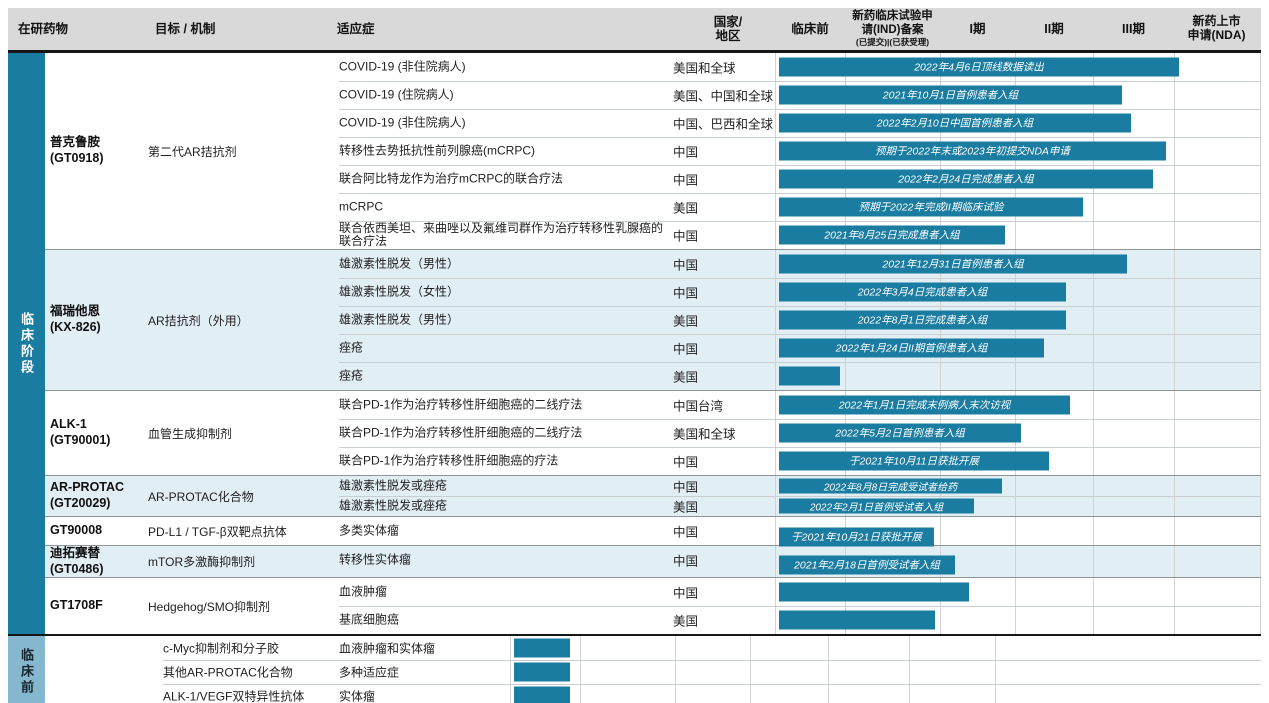 This screenshot has width=1269, height=703. Describe the element at coordinates (723, 124) in the screenshot. I see `region-label: 中国、巴西和全球` at that location.